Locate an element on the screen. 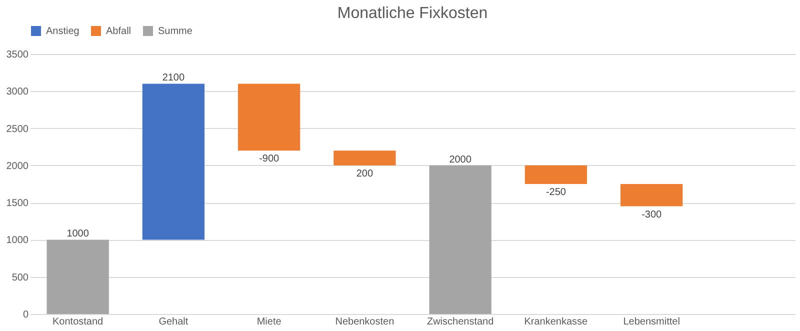 This screenshot has width=800, height=331. legend-label: Summe is located at coordinates (175, 31).